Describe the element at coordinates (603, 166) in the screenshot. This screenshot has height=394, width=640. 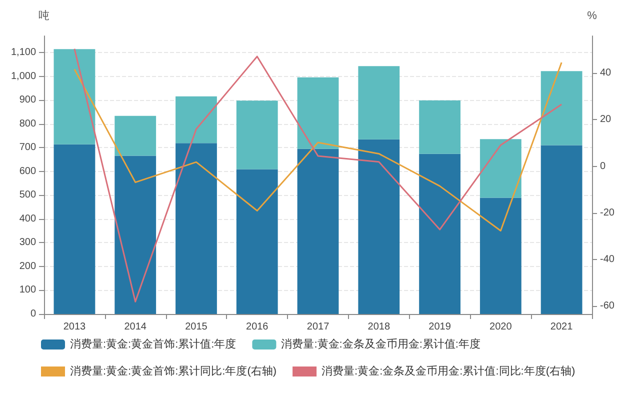
I see `y2-tick-label: 0` at that location.